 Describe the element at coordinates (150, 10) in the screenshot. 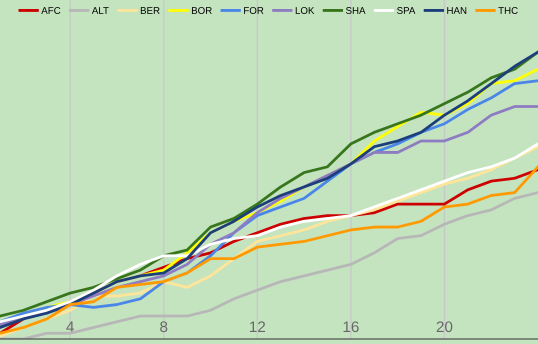

I see `legend-label: BER` at that location.